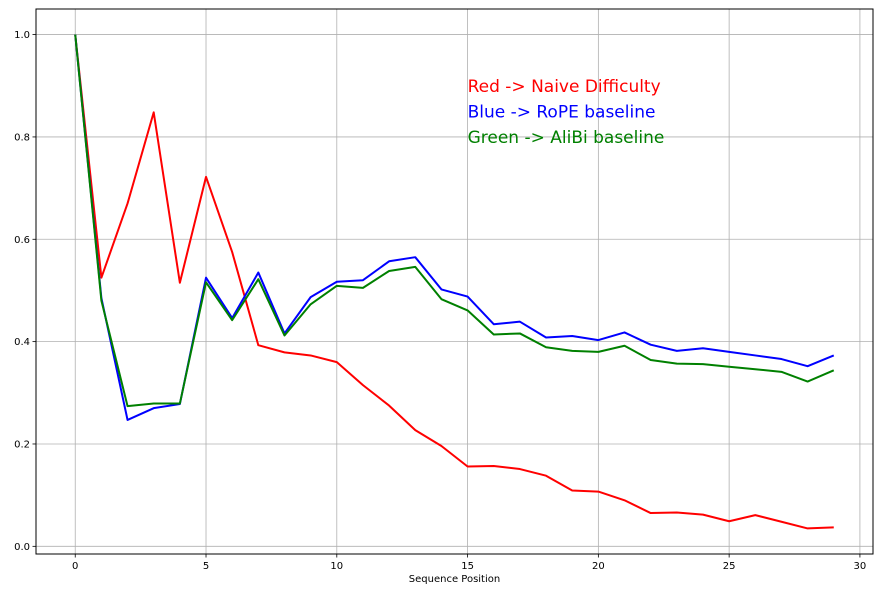  Describe the element at coordinates (454, 579) in the screenshot. I see `x-axis-label: Sequence Position` at that location.